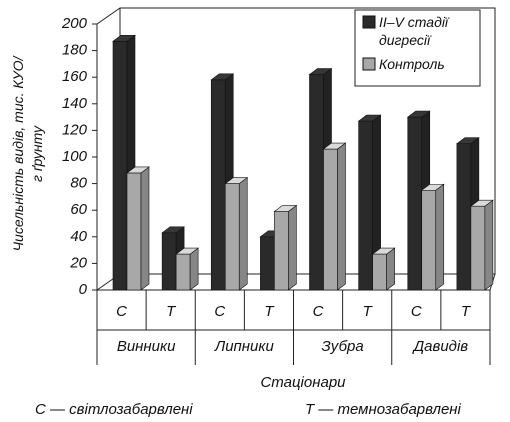  I want to click on y-tick-label: 200, so click(74, 23).